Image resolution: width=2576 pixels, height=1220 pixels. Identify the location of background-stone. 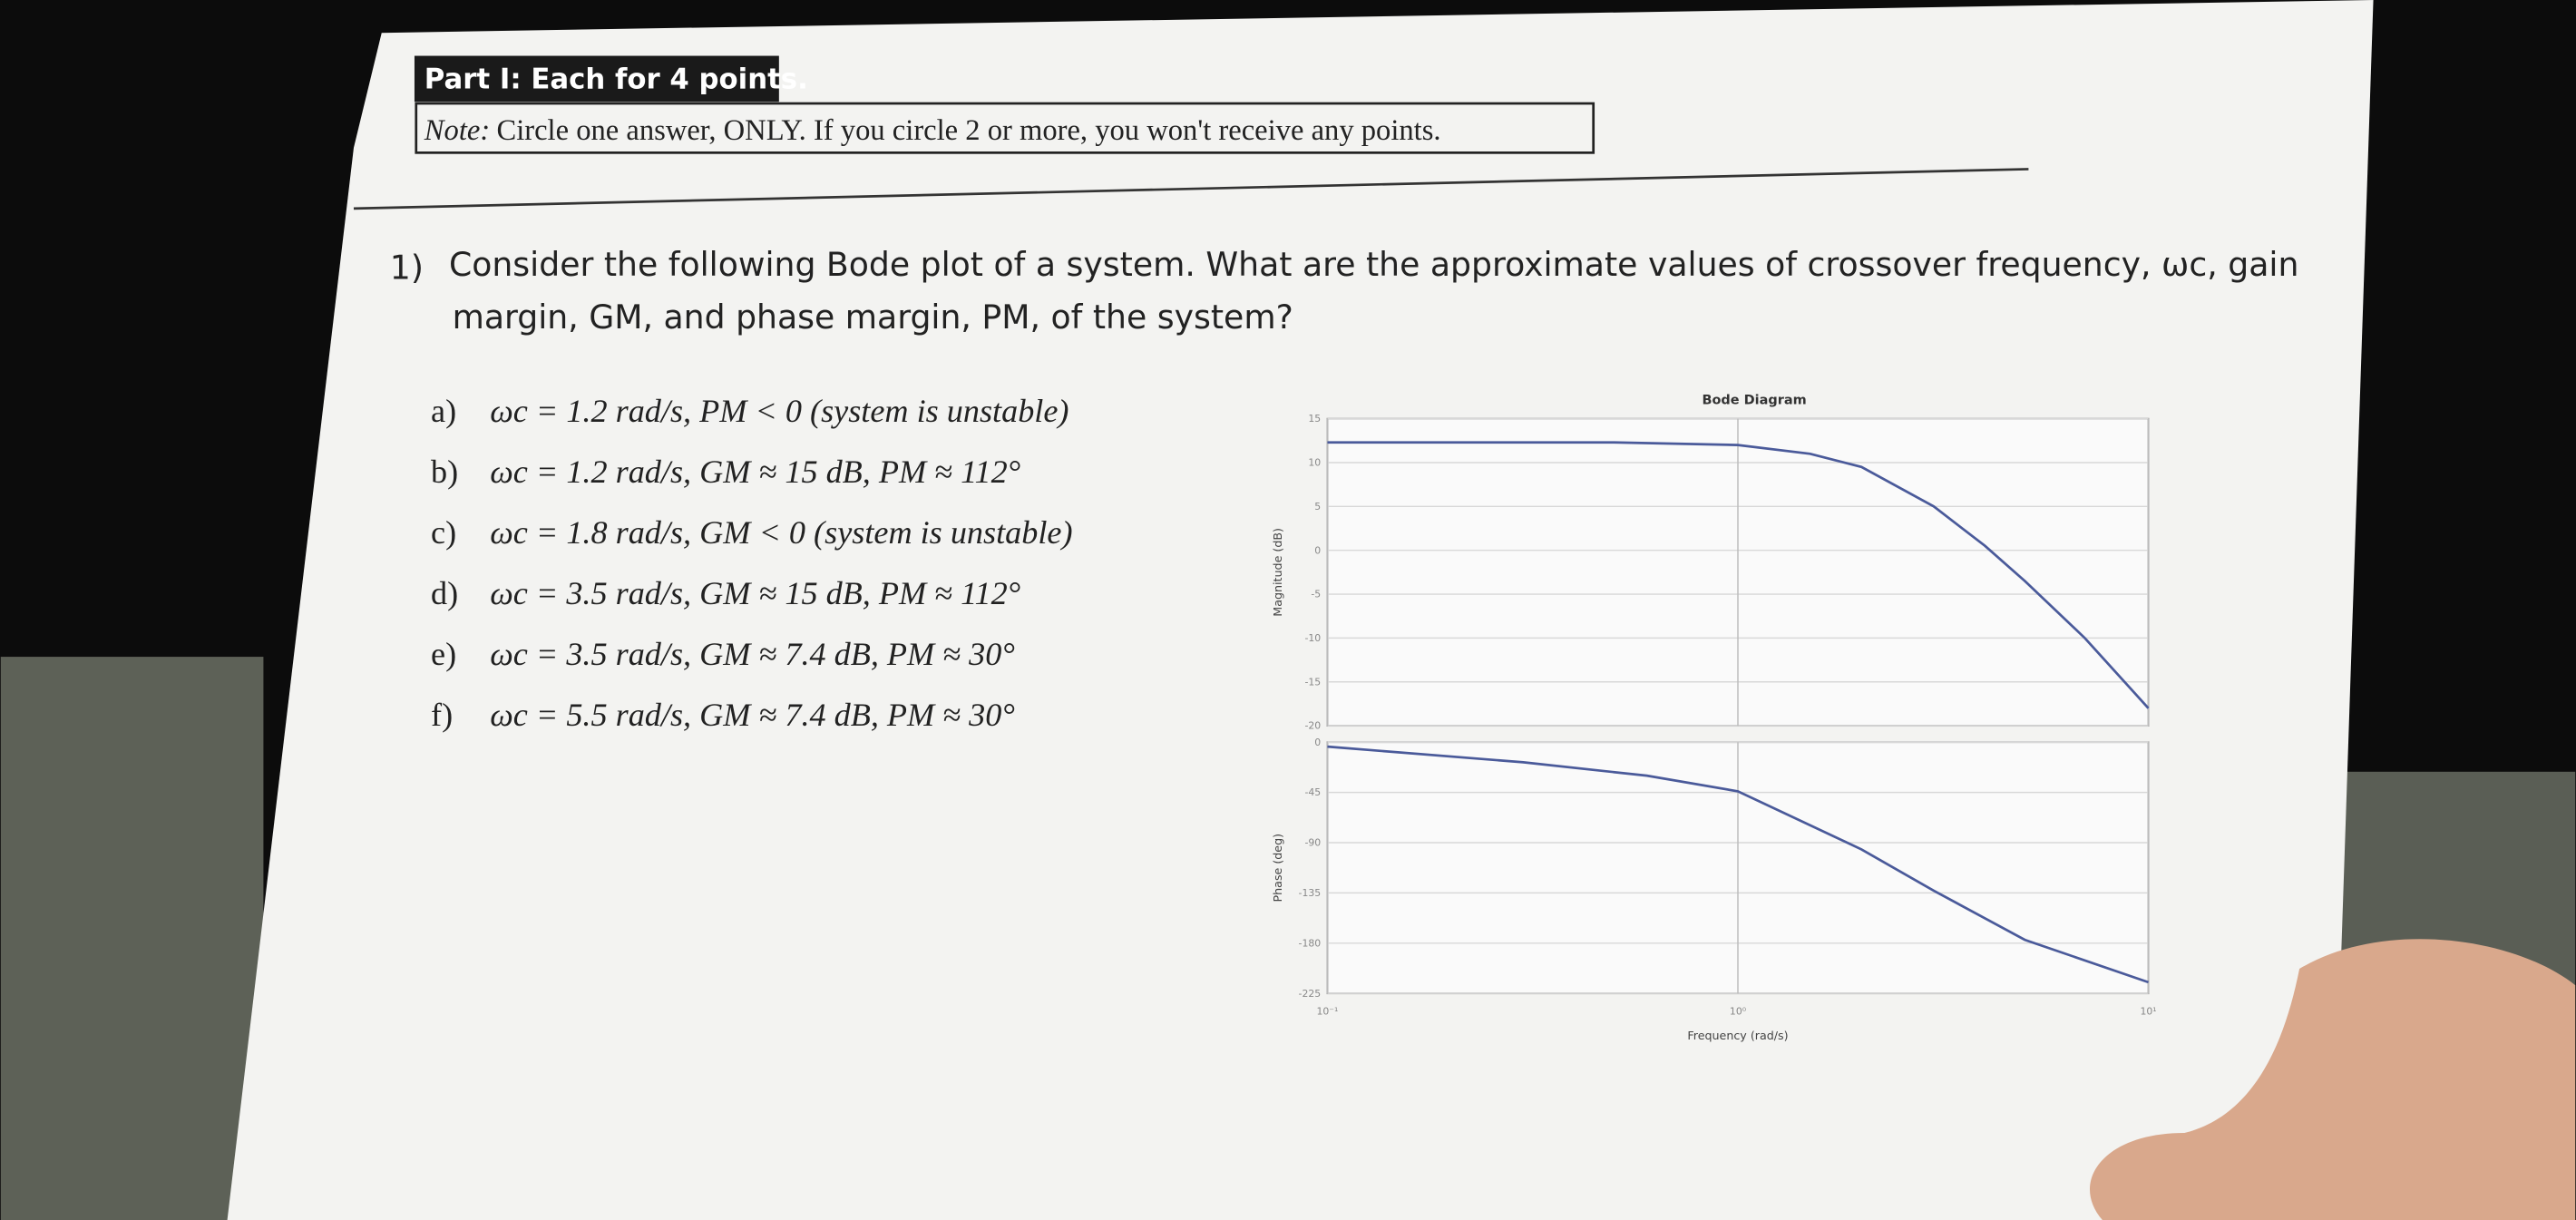
(132, 939).